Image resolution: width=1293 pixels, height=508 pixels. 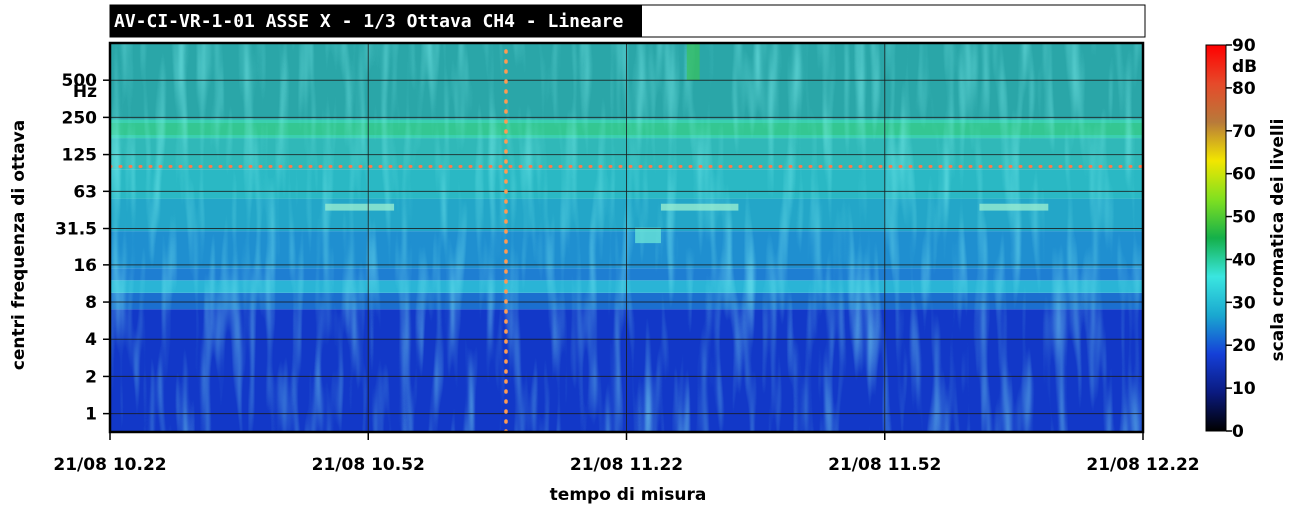 What do you see at coordinates (1278, 240) in the screenshot?
I see `colorbar-label: scala cromatica dei livelli` at bounding box center [1278, 240].